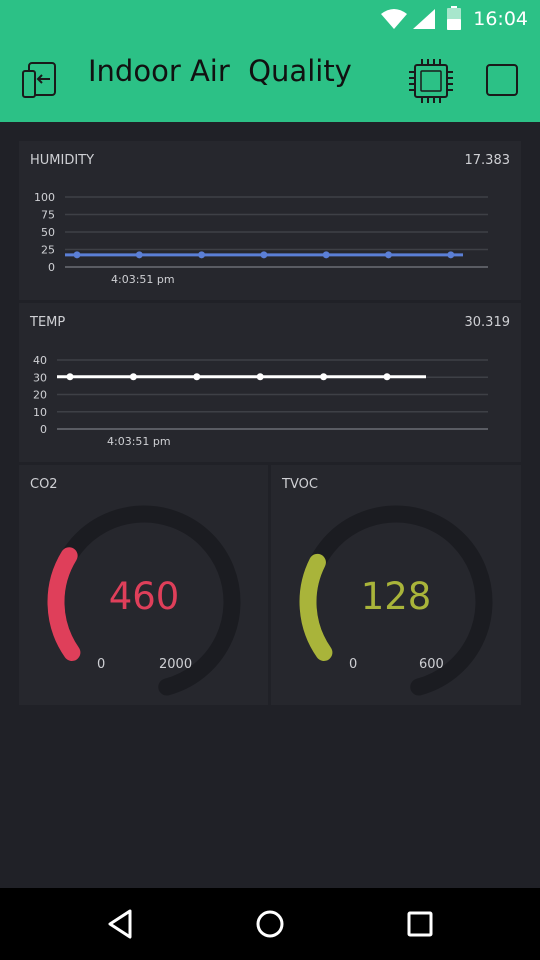 The image size is (540, 960). I want to click on app-bar: Indoor Air Quality, so click(270, 81).